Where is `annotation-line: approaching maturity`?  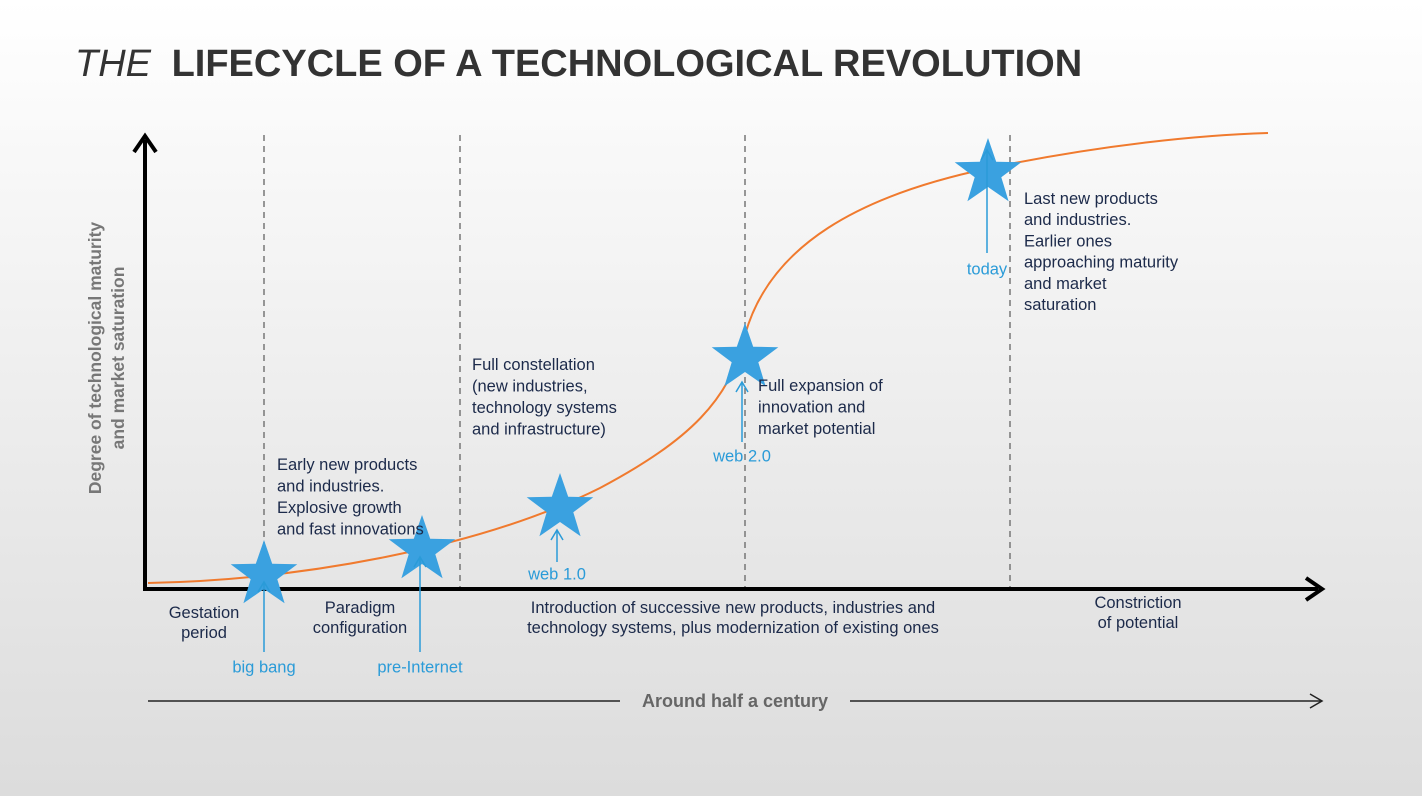 annotation-line: approaching maturity is located at coordinates (1101, 263).